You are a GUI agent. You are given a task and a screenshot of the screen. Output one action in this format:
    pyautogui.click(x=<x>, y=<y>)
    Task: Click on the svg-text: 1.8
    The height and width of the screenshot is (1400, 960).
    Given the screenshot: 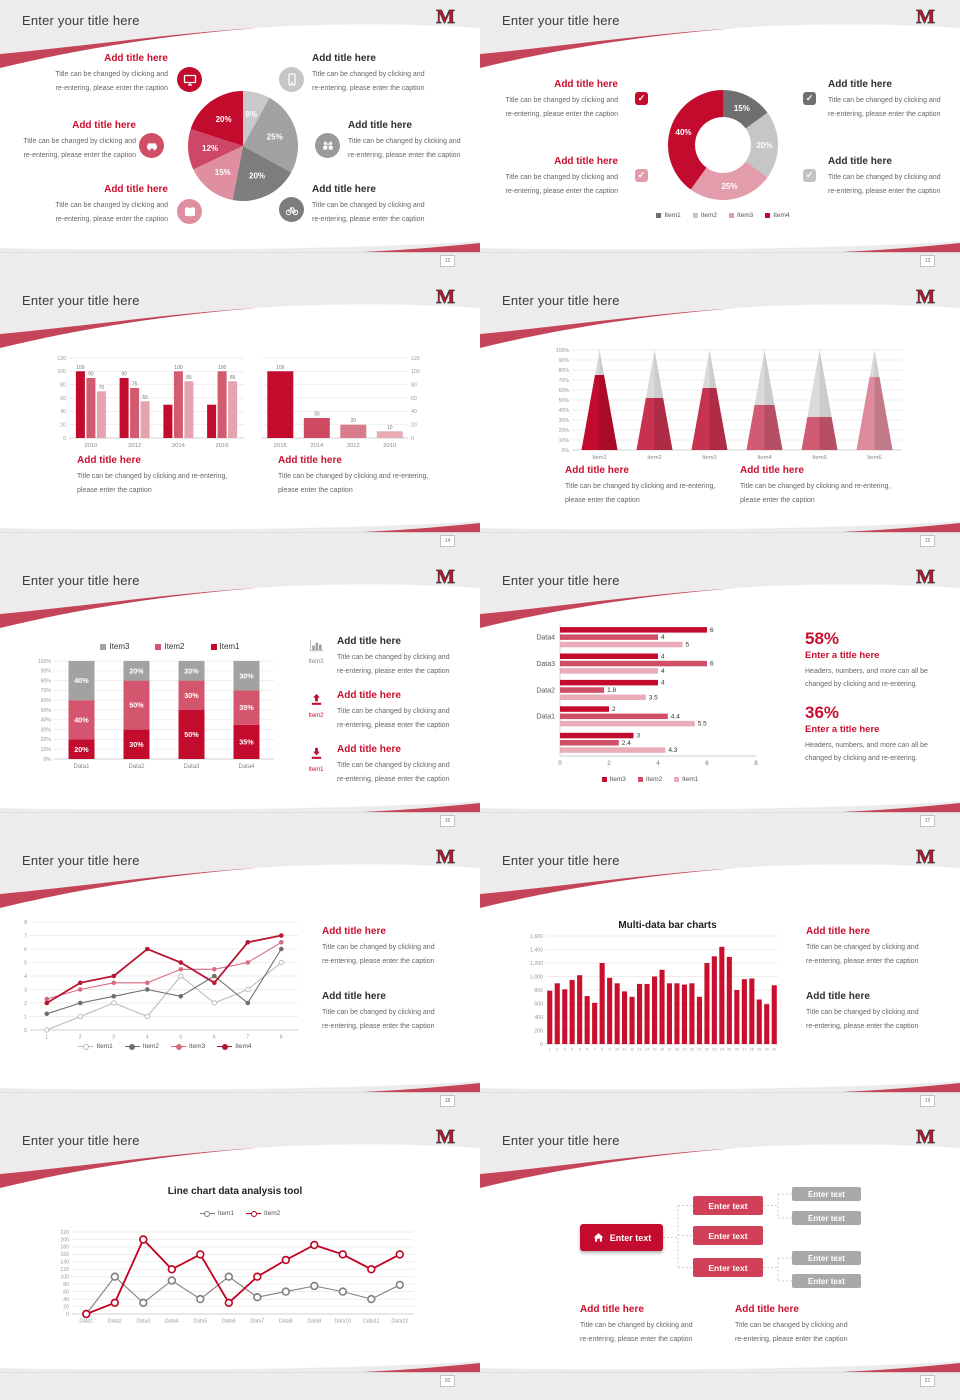 What is the action you would take?
    pyautogui.click(x=611, y=690)
    